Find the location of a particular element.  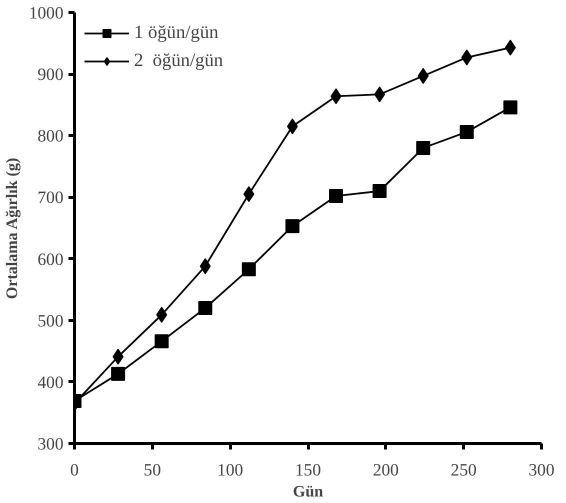

y-tick-label: 900 is located at coordinates (51, 74).